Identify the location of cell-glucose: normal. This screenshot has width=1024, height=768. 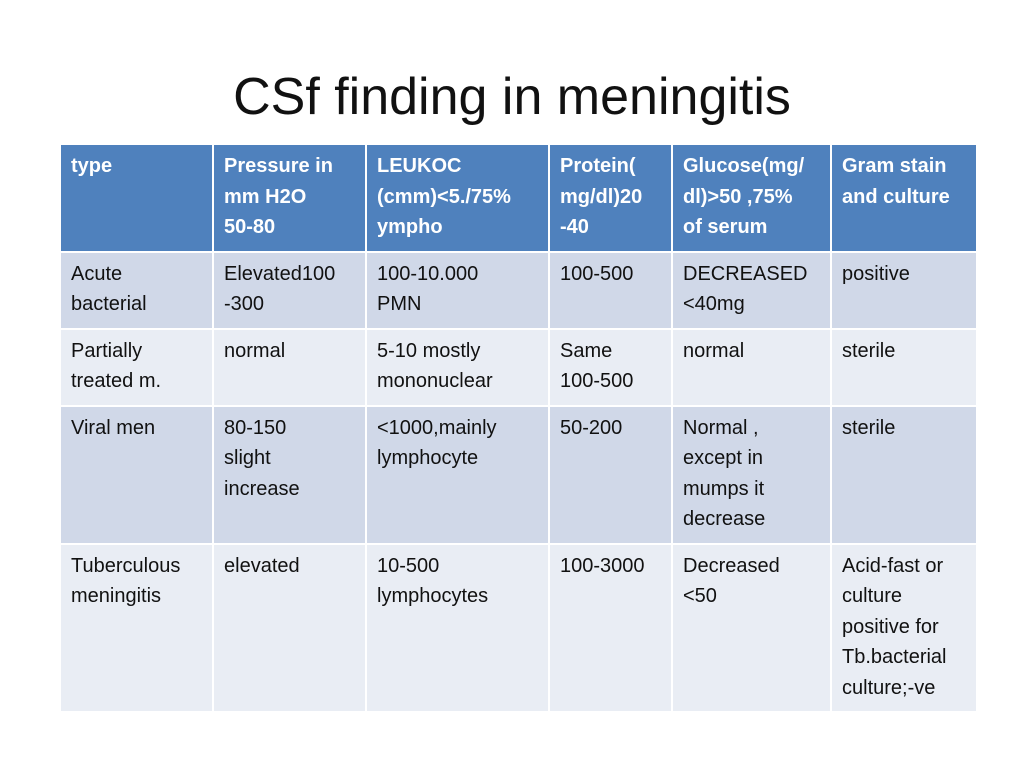
(751, 367).